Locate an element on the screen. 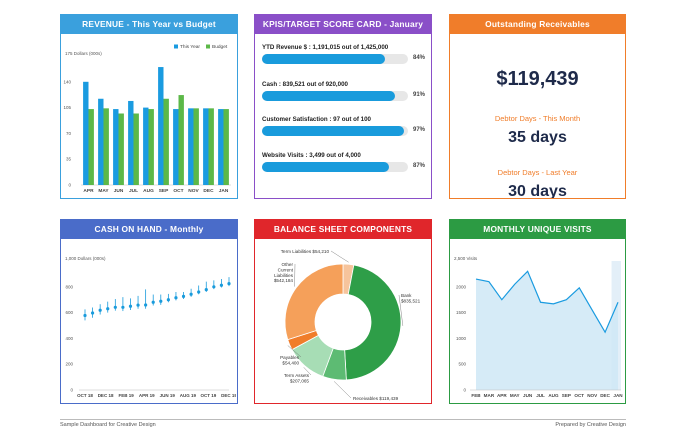 The height and width of the screenshot is (443, 679). revenue-panel-title: REVENUE - This Year vs Budget is located at coordinates (149, 24).